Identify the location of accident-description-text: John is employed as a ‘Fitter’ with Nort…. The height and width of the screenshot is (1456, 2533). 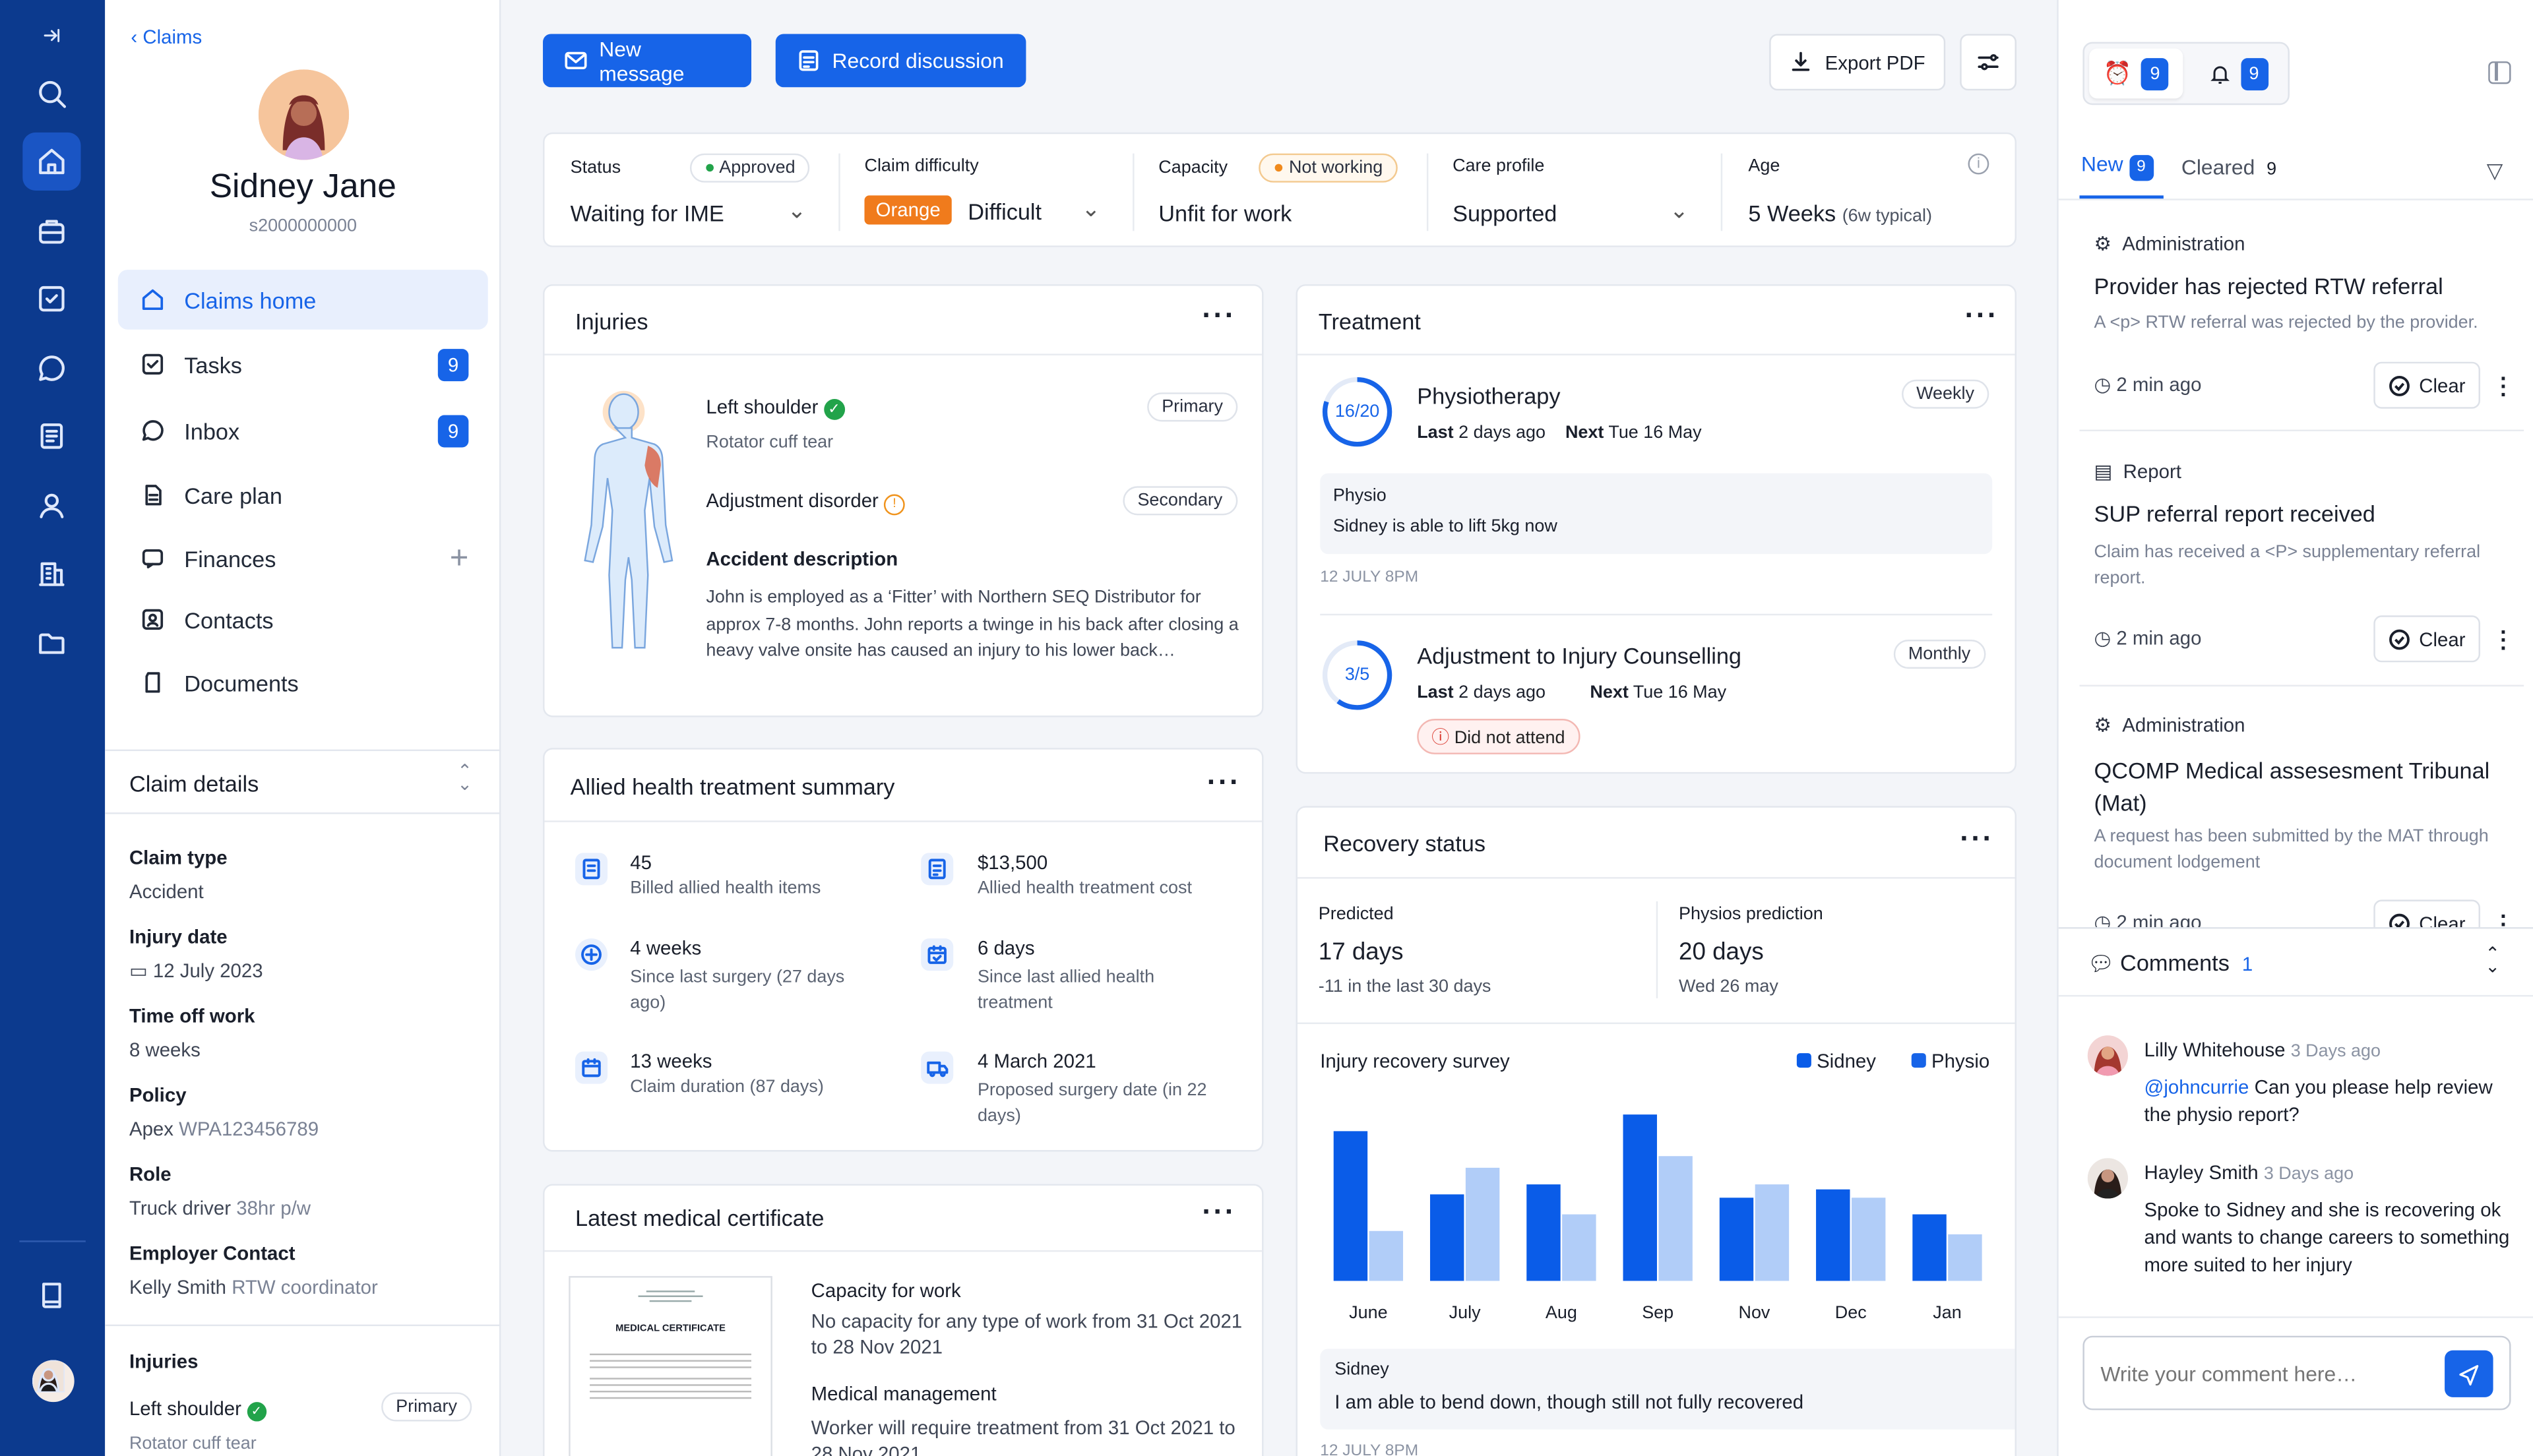
(972, 624).